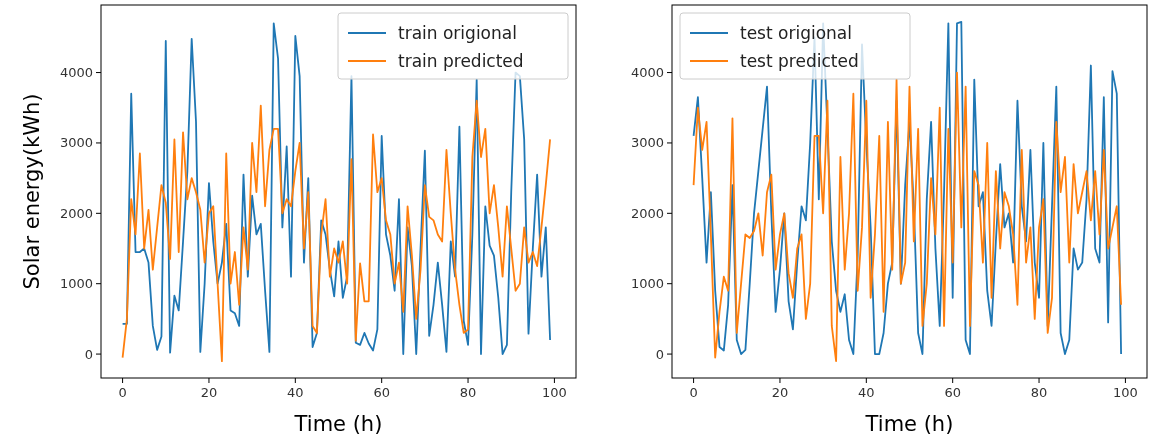 This screenshot has height=441, width=1150. I want to click on legend-label: train predicted, so click(461, 61).